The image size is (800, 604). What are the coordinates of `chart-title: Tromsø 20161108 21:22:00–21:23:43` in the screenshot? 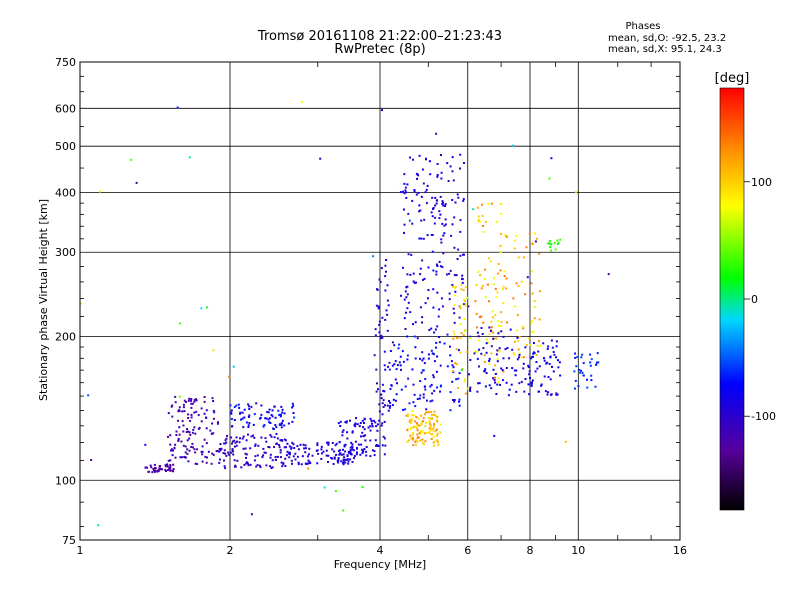 It's located at (379, 36).